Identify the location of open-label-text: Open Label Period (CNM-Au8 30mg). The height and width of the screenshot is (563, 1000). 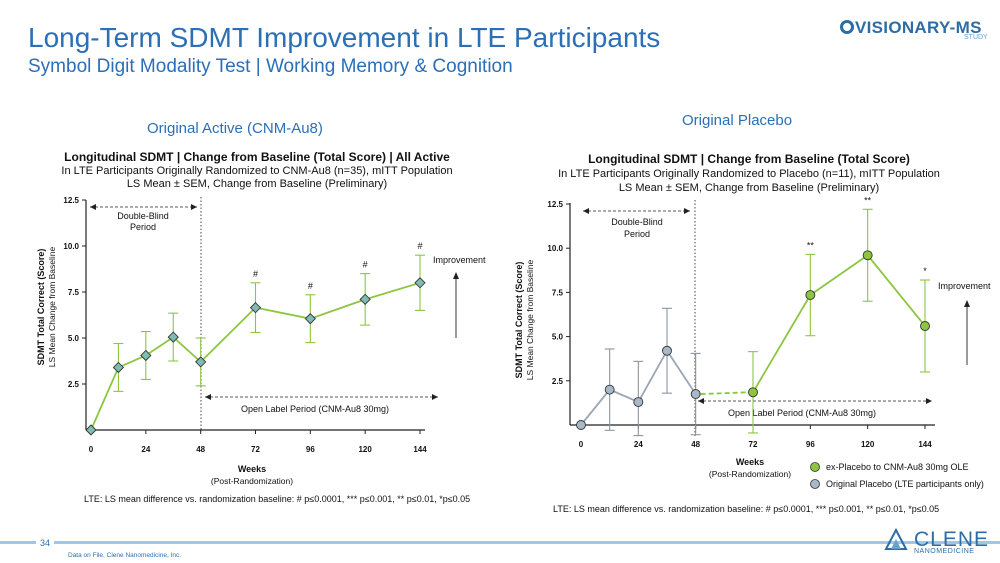
(315, 409).